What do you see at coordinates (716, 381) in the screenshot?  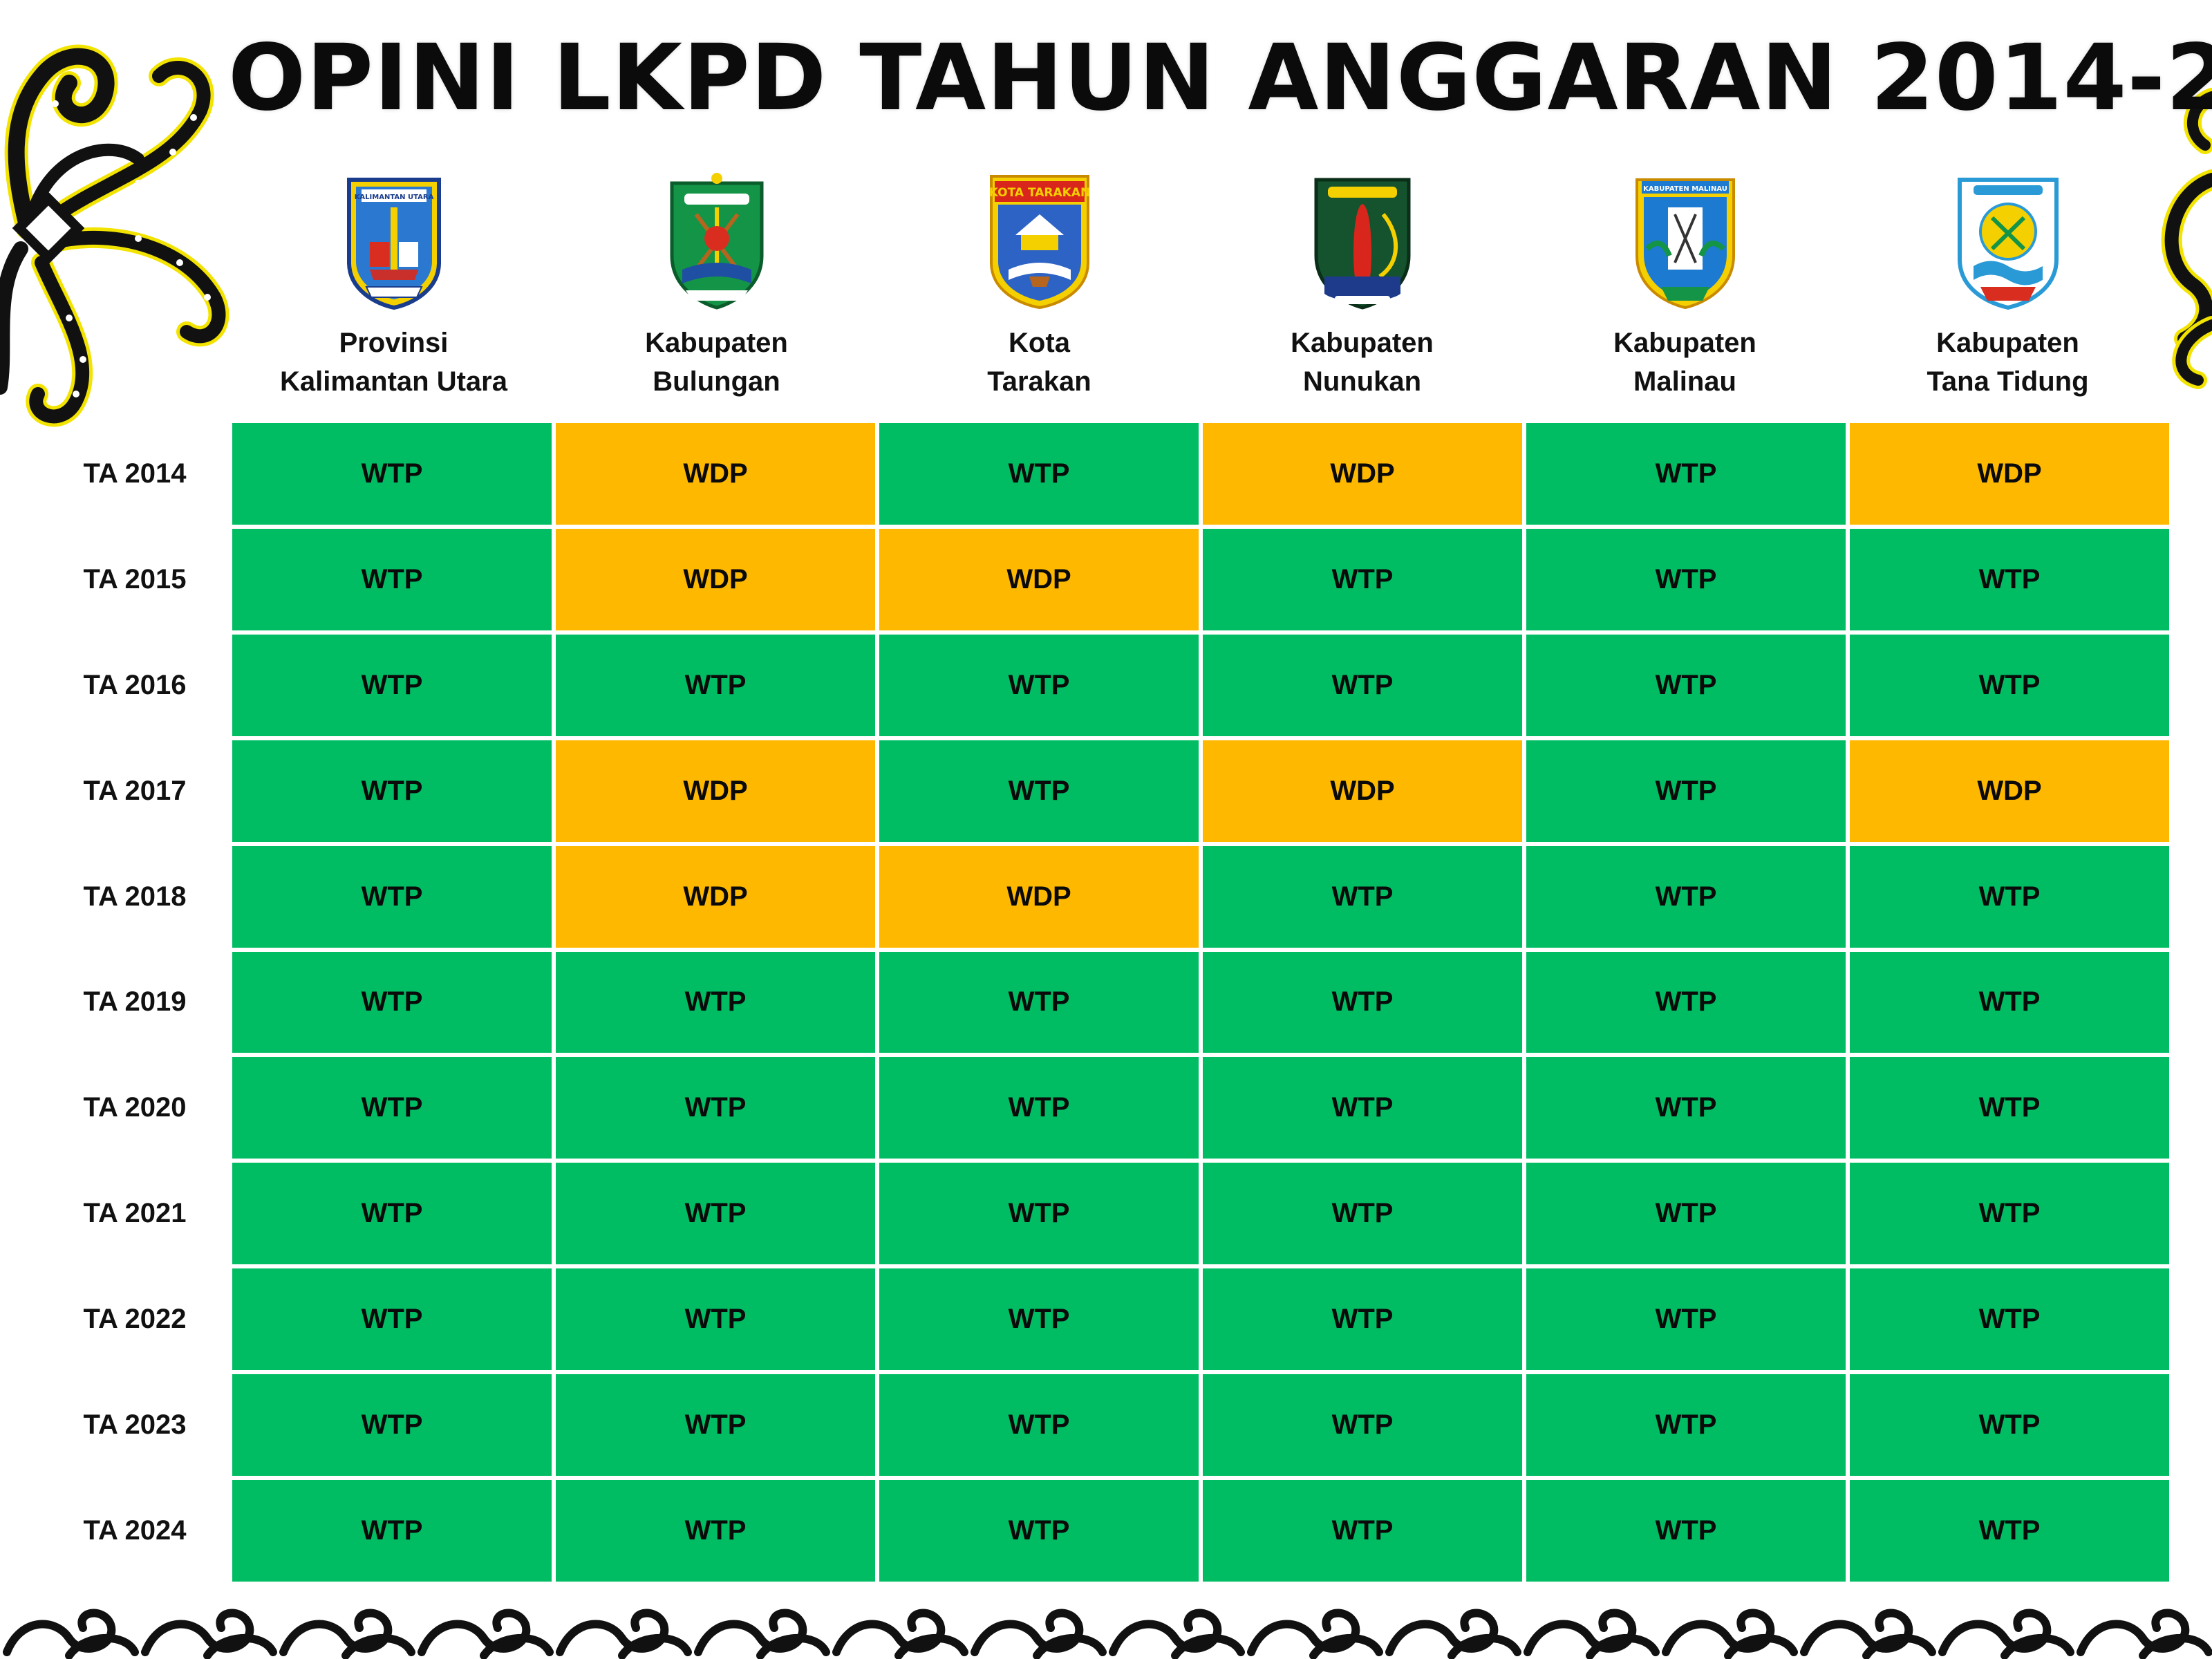 I see `region-title: Bulungan` at bounding box center [716, 381].